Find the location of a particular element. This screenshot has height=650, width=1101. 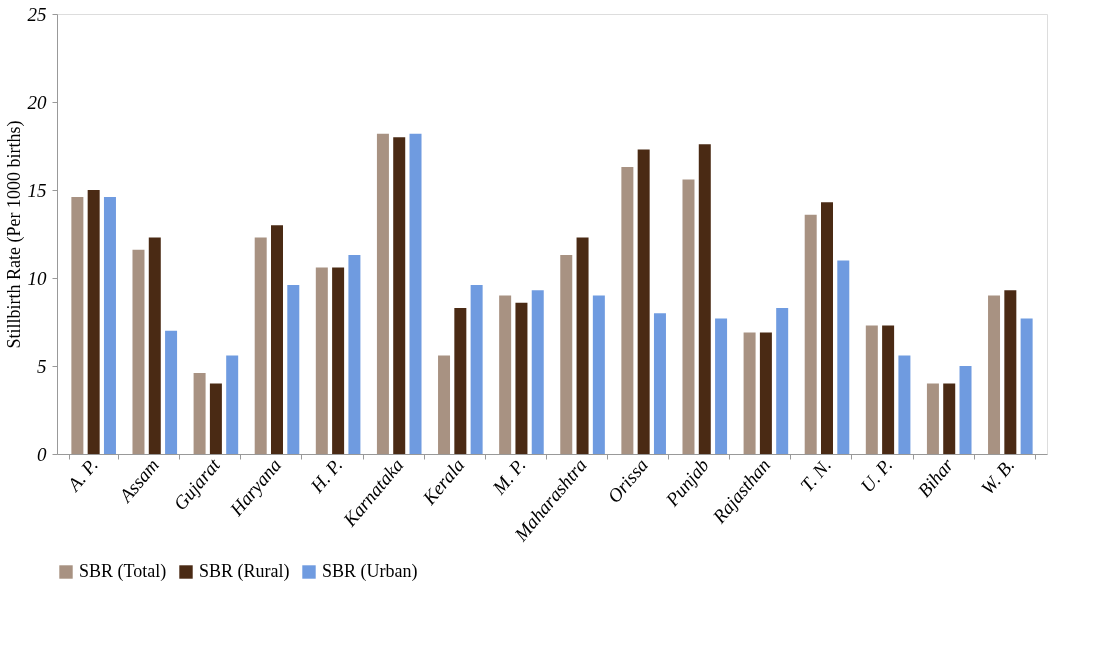

y-tick-label: 15 is located at coordinates (37, 190).